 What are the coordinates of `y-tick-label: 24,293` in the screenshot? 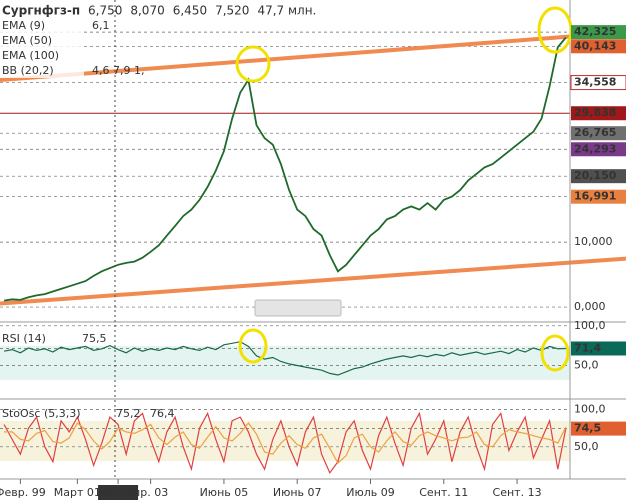 It's located at (595, 148).